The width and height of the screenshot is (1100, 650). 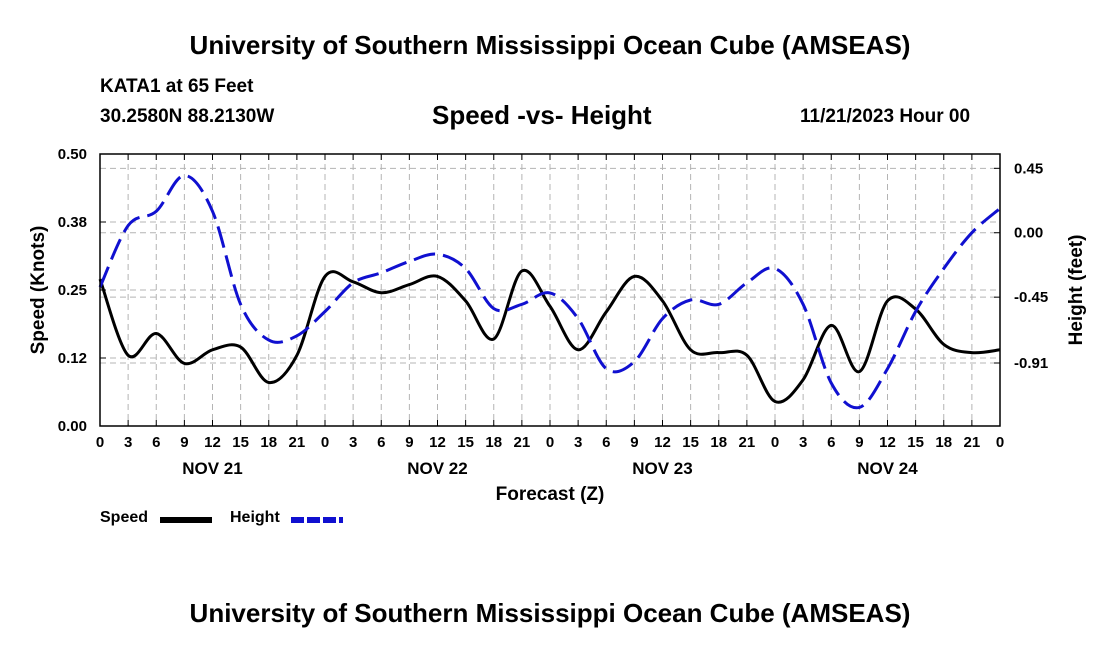 What do you see at coordinates (437, 468) in the screenshot?
I see `day-label: NOV 22` at bounding box center [437, 468].